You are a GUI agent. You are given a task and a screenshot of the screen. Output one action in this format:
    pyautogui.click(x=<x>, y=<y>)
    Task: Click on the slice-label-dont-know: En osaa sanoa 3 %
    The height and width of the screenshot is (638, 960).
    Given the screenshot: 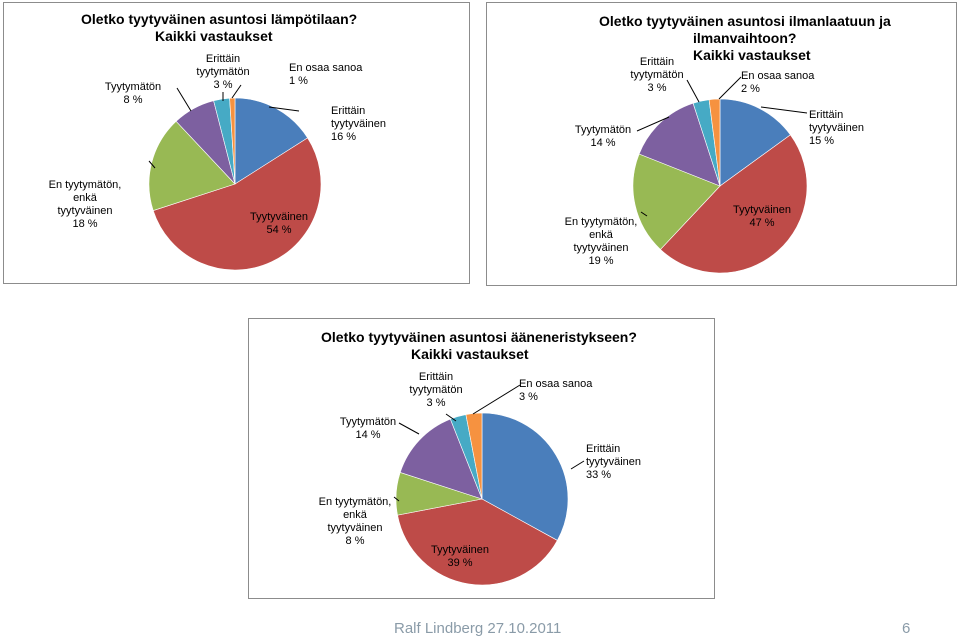 What is the action you would take?
    pyautogui.click(x=556, y=390)
    